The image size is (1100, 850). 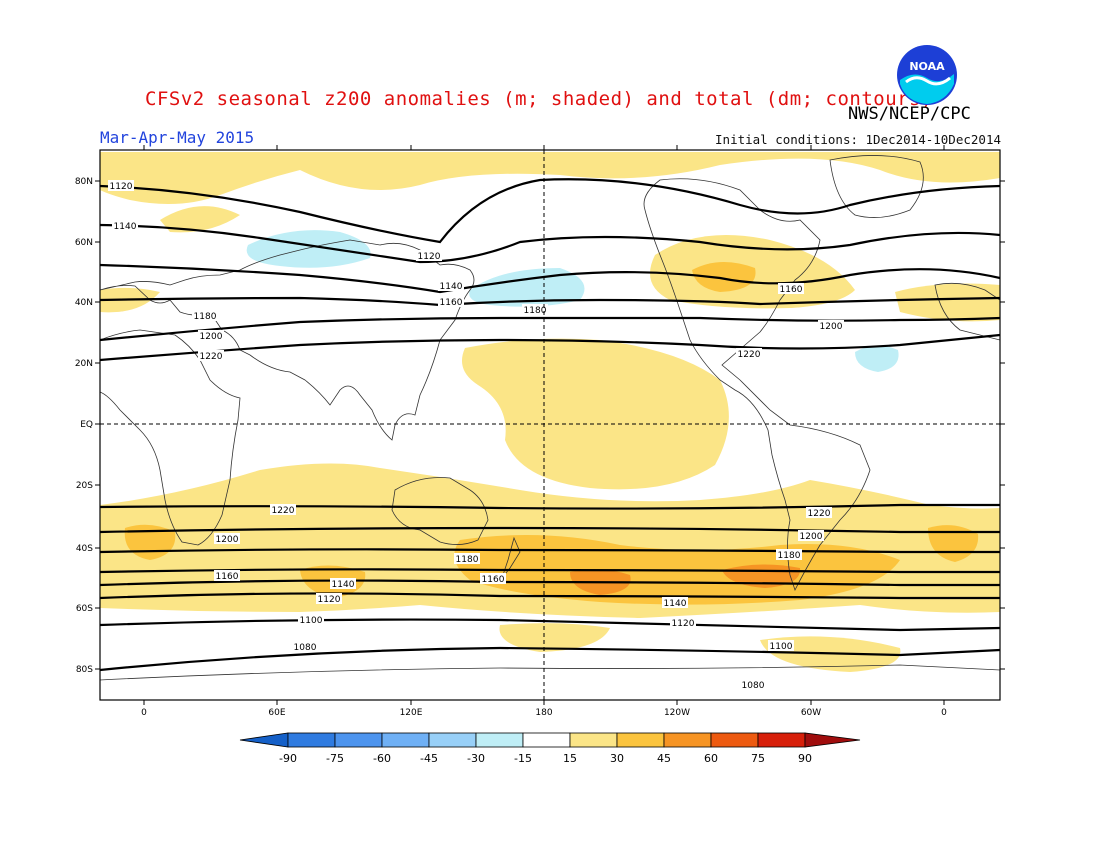 I want to click on lon-label: 180, so click(x=543, y=713).